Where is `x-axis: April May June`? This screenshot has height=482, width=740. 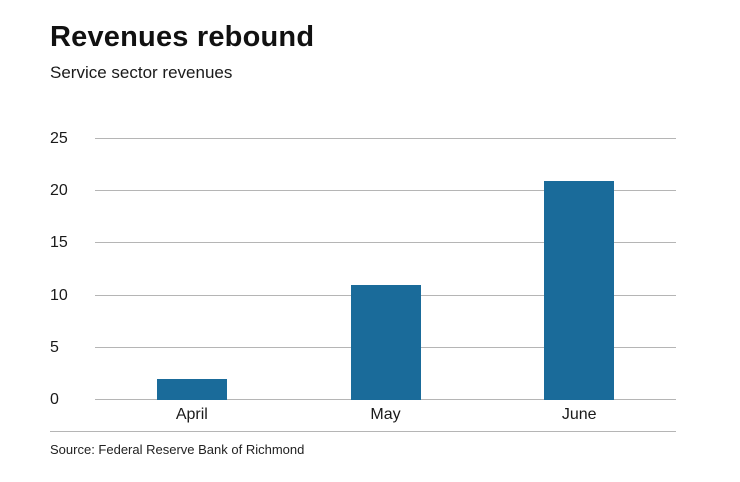
x-axis: April May June is located at coordinates (385, 412).